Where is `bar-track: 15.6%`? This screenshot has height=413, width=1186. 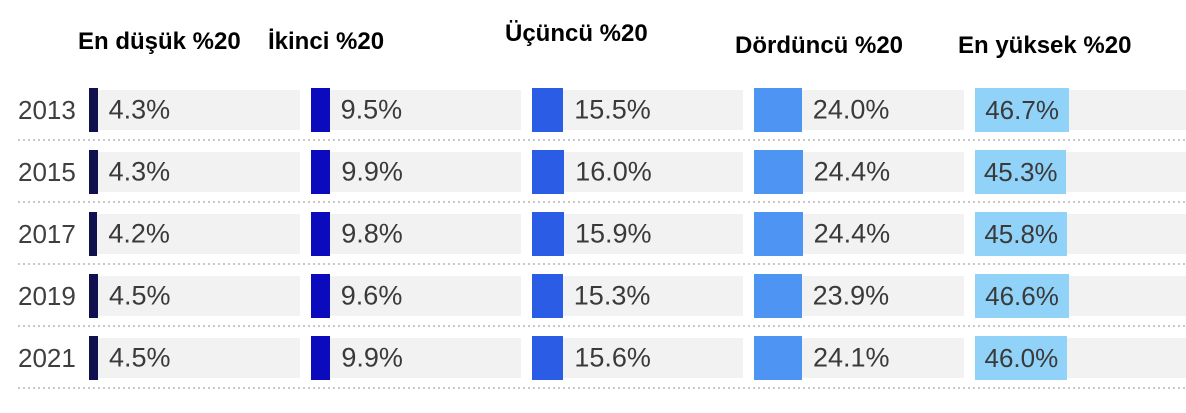
bar-track: 15.6% is located at coordinates (637, 358).